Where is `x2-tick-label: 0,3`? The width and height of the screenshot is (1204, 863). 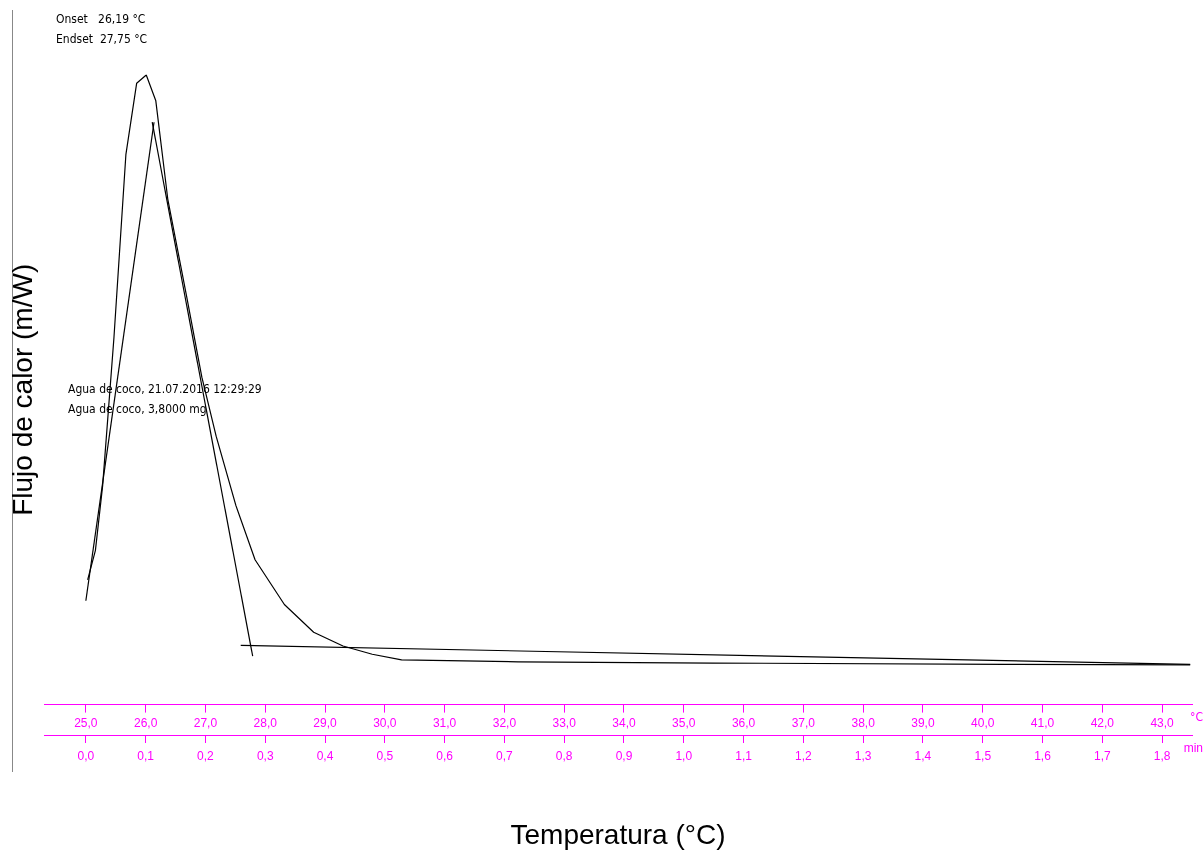 x2-tick-label: 0,3 is located at coordinates (265, 755).